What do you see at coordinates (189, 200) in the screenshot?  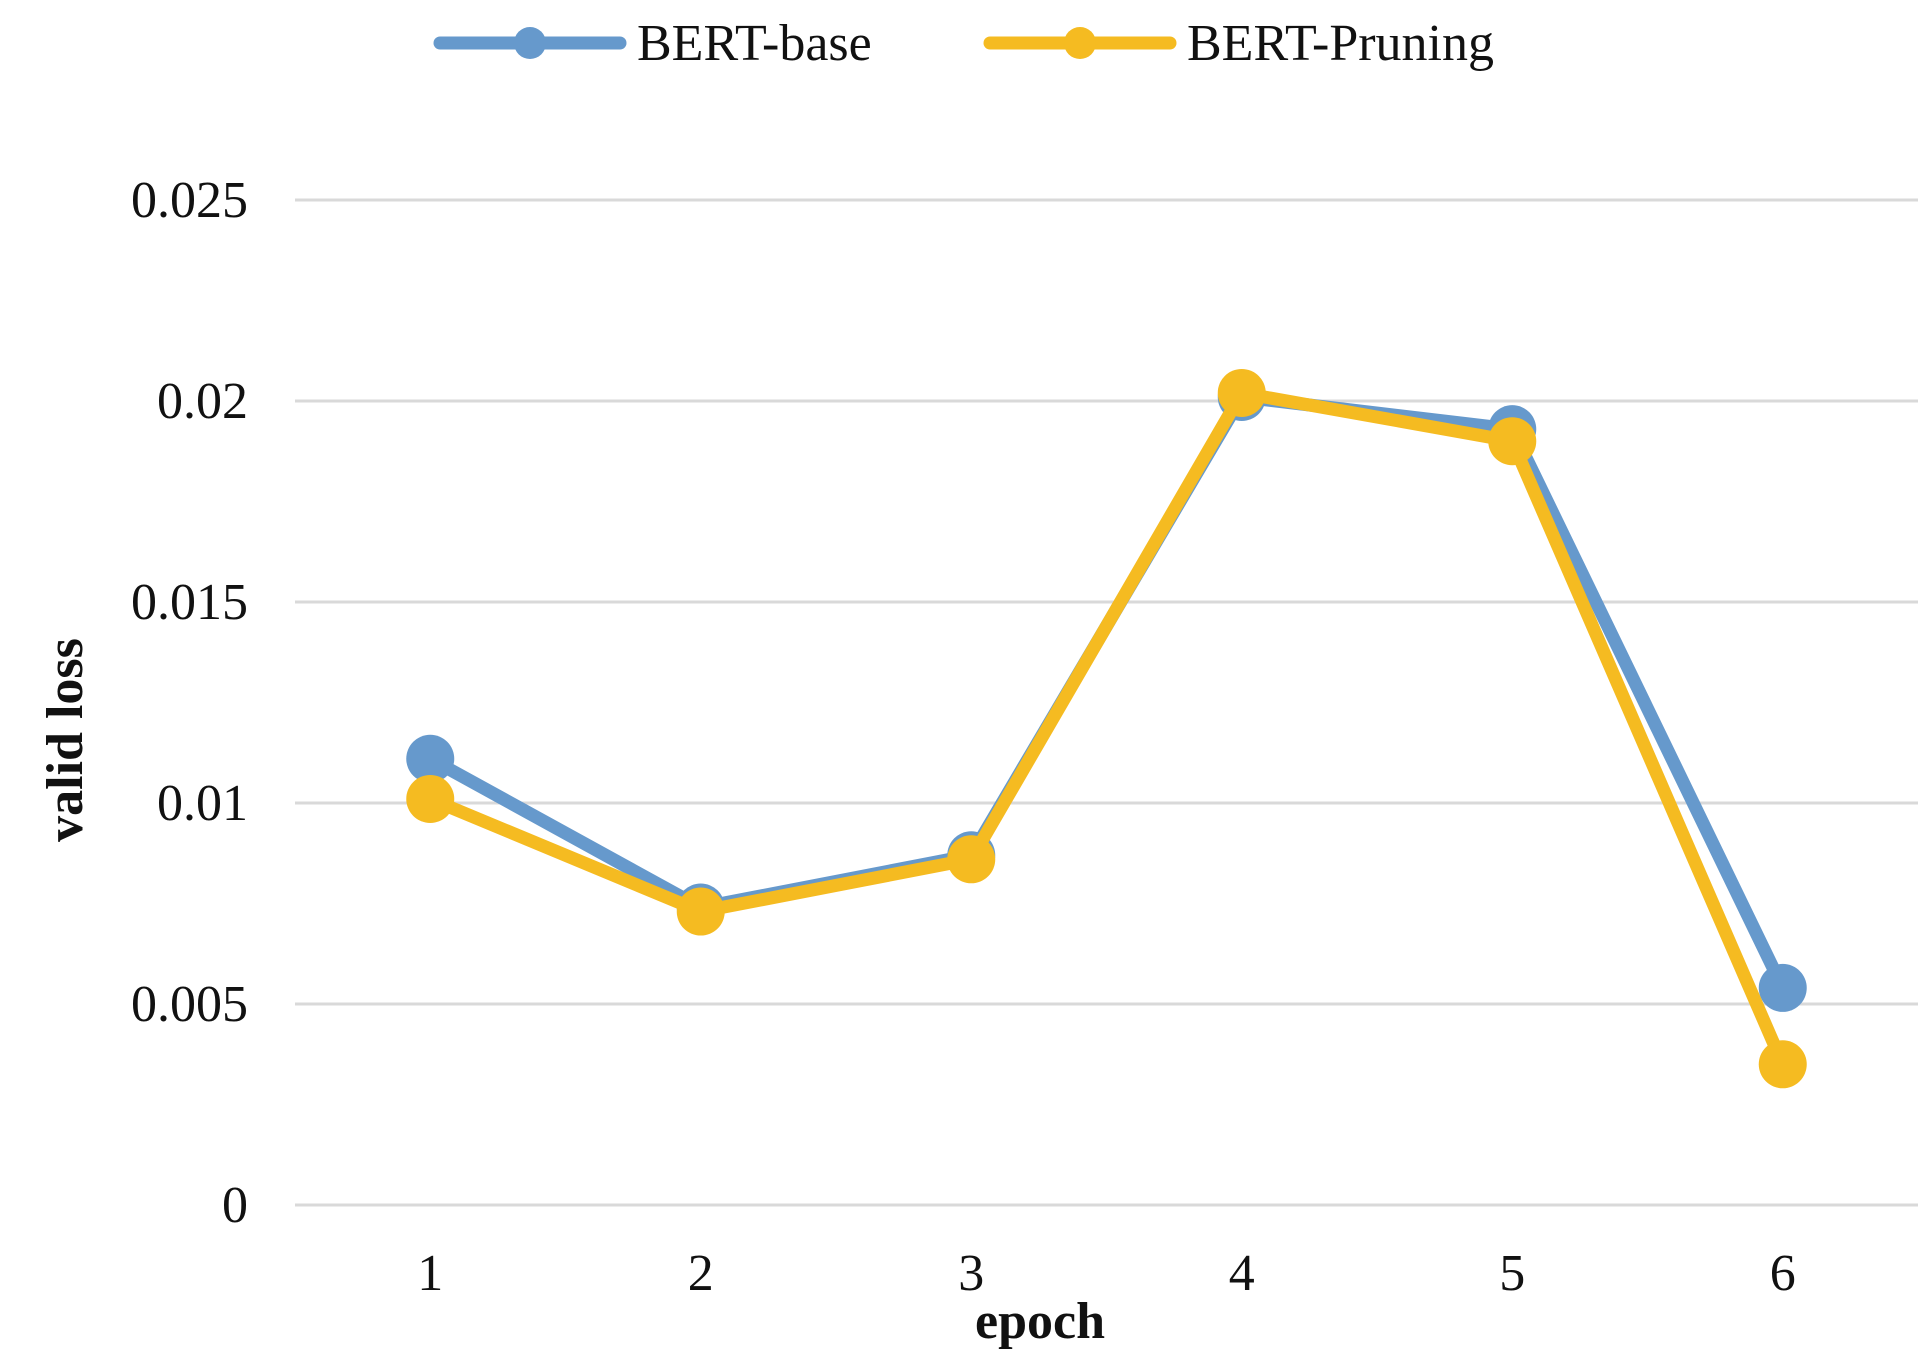 I see `y-tick-label: 0.025` at bounding box center [189, 200].